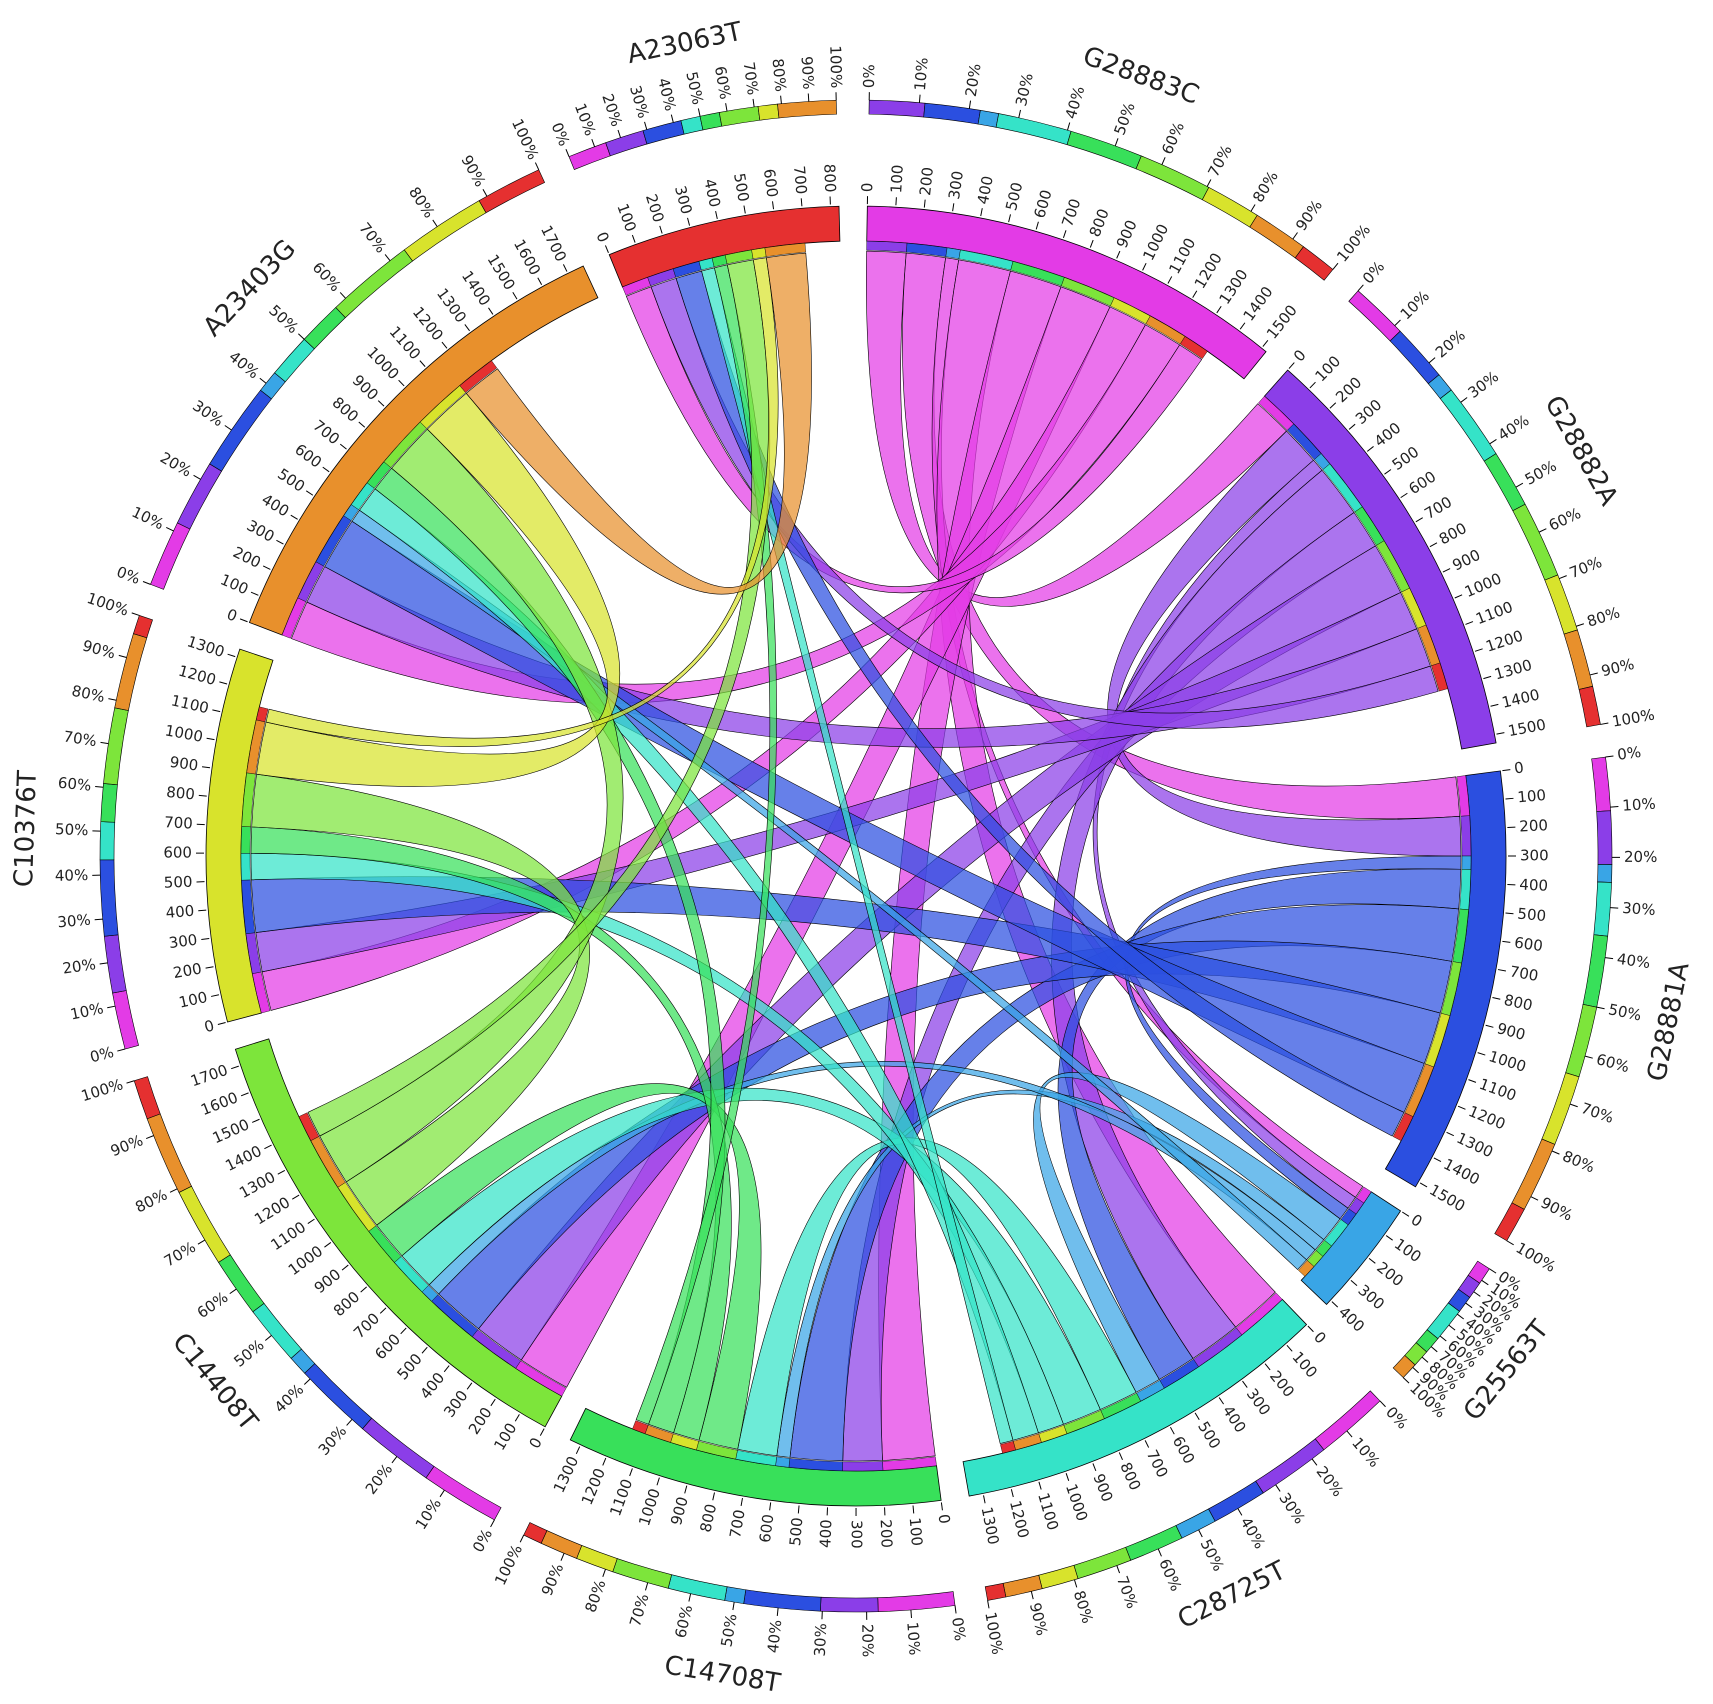  I want to click on percent-tick-label: 80%, so click(88, 694).